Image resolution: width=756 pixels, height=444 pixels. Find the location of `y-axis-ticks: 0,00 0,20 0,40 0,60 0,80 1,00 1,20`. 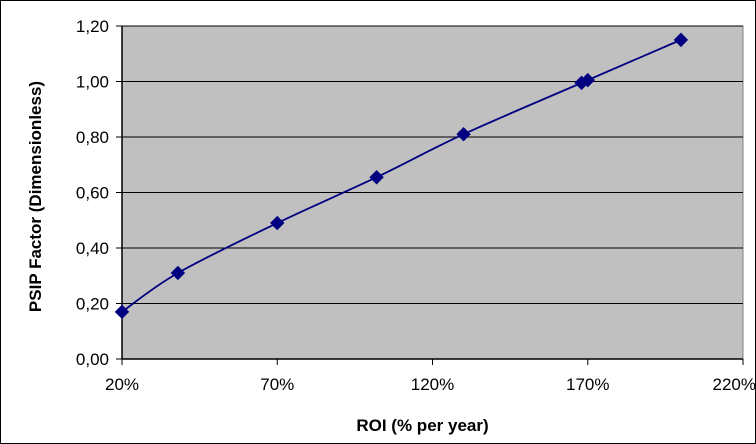

y-axis-ticks: 0,00 0,20 0,40 0,60 0,80 1,00 1,20 is located at coordinates (99, 193).